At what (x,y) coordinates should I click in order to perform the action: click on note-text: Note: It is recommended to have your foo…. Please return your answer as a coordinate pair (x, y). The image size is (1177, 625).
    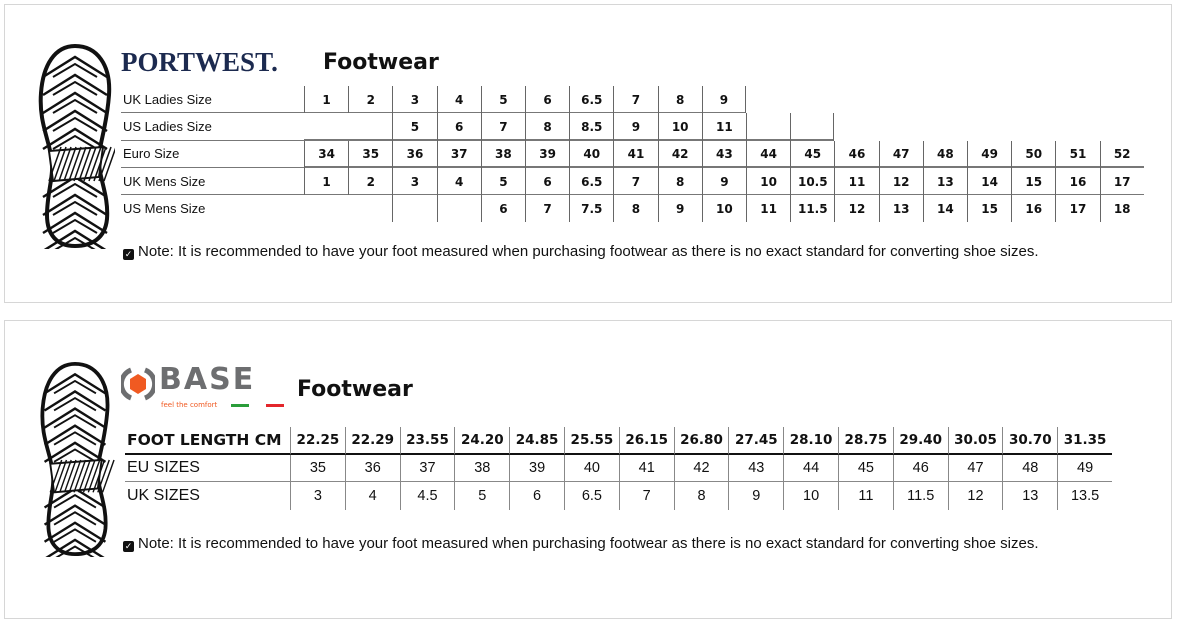
    Looking at the image, I should click on (588, 251).